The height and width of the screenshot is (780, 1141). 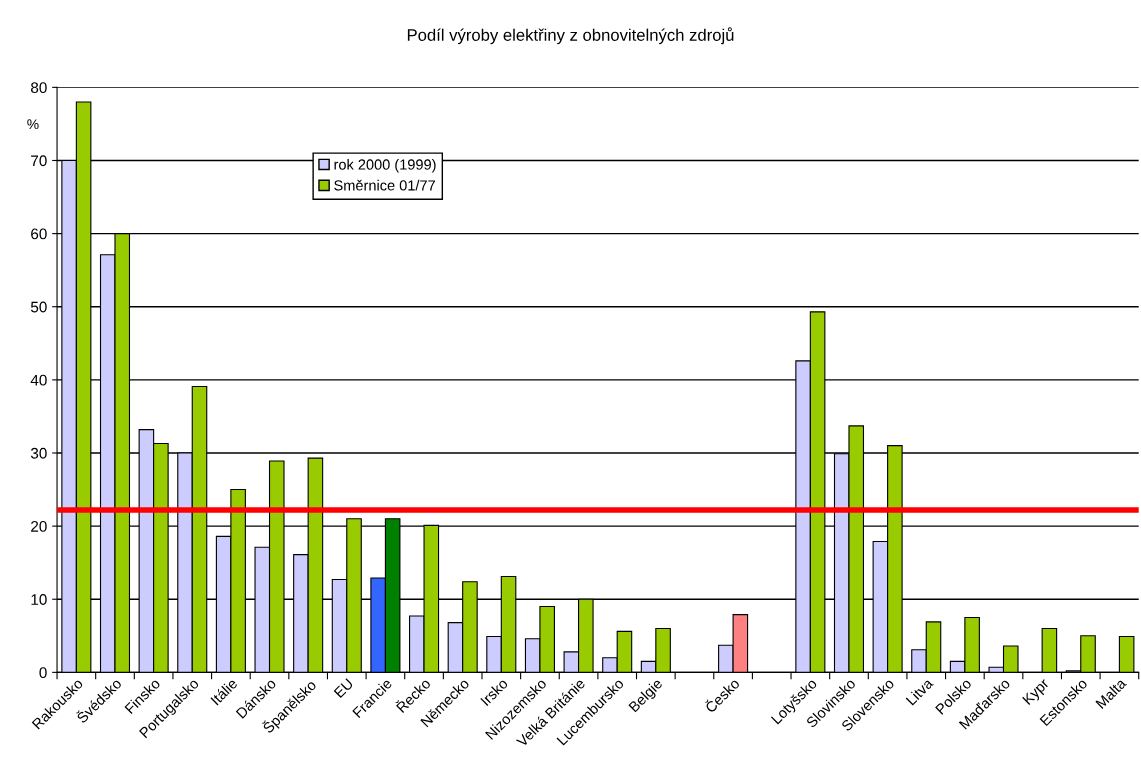 I want to click on chart-title: Podíl výroby elektřiny z obnovitelných zdrojů, so click(x=570, y=36).